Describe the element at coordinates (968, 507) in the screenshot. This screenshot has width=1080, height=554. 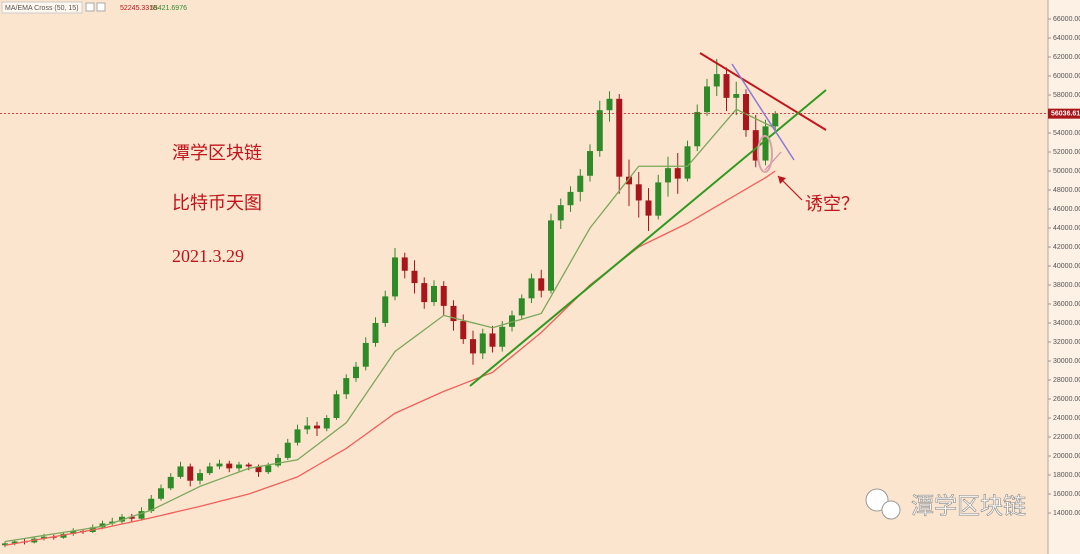
I see `watermark: 潭学区块链` at that location.